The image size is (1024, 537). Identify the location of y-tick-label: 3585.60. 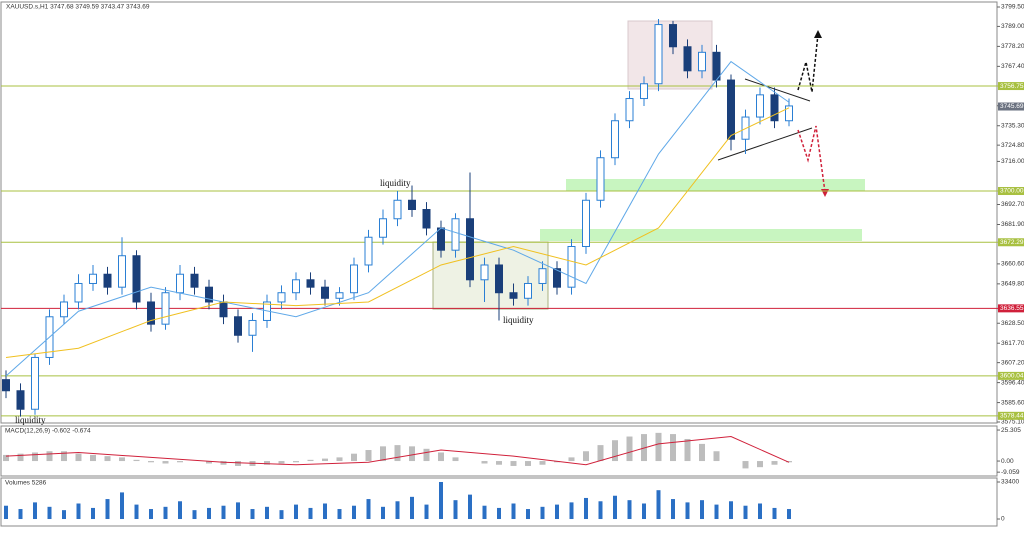
(1012, 402).